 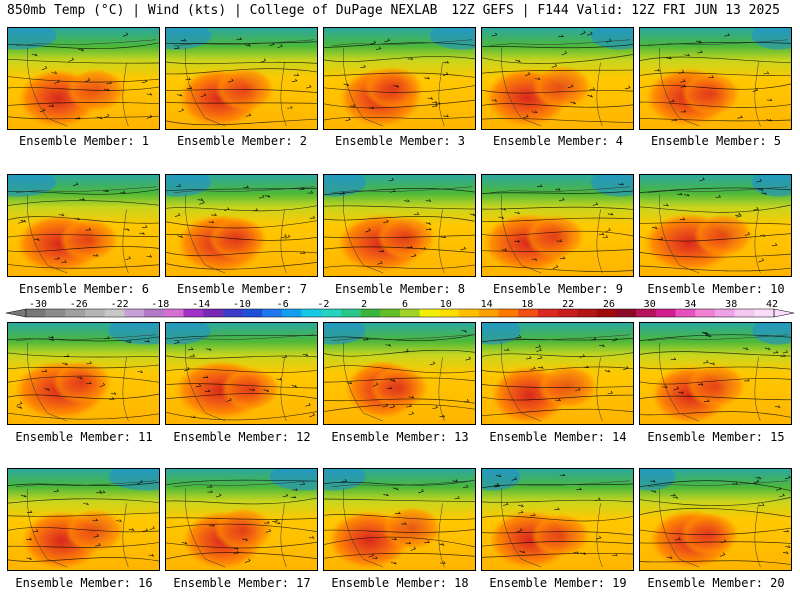 I want to click on panel-label-10: Ensemble Member: 10, so click(x=716, y=289).